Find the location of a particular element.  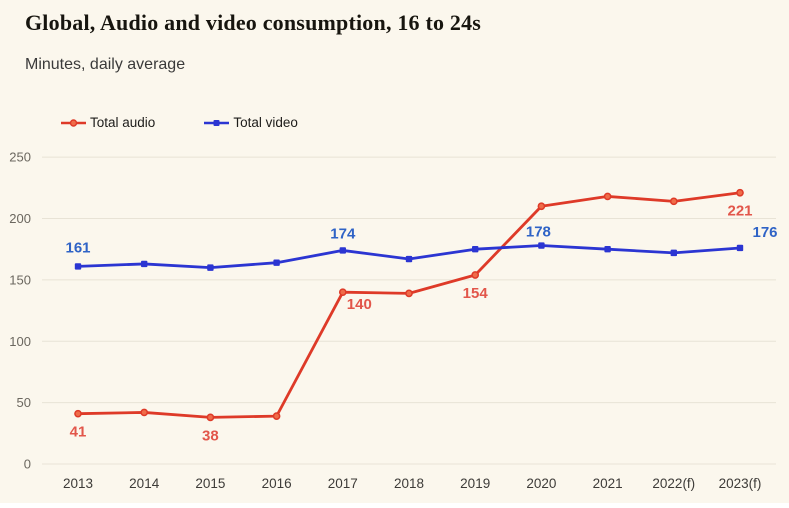

legend-item-total-audio: Total audio is located at coordinates (107, 122).